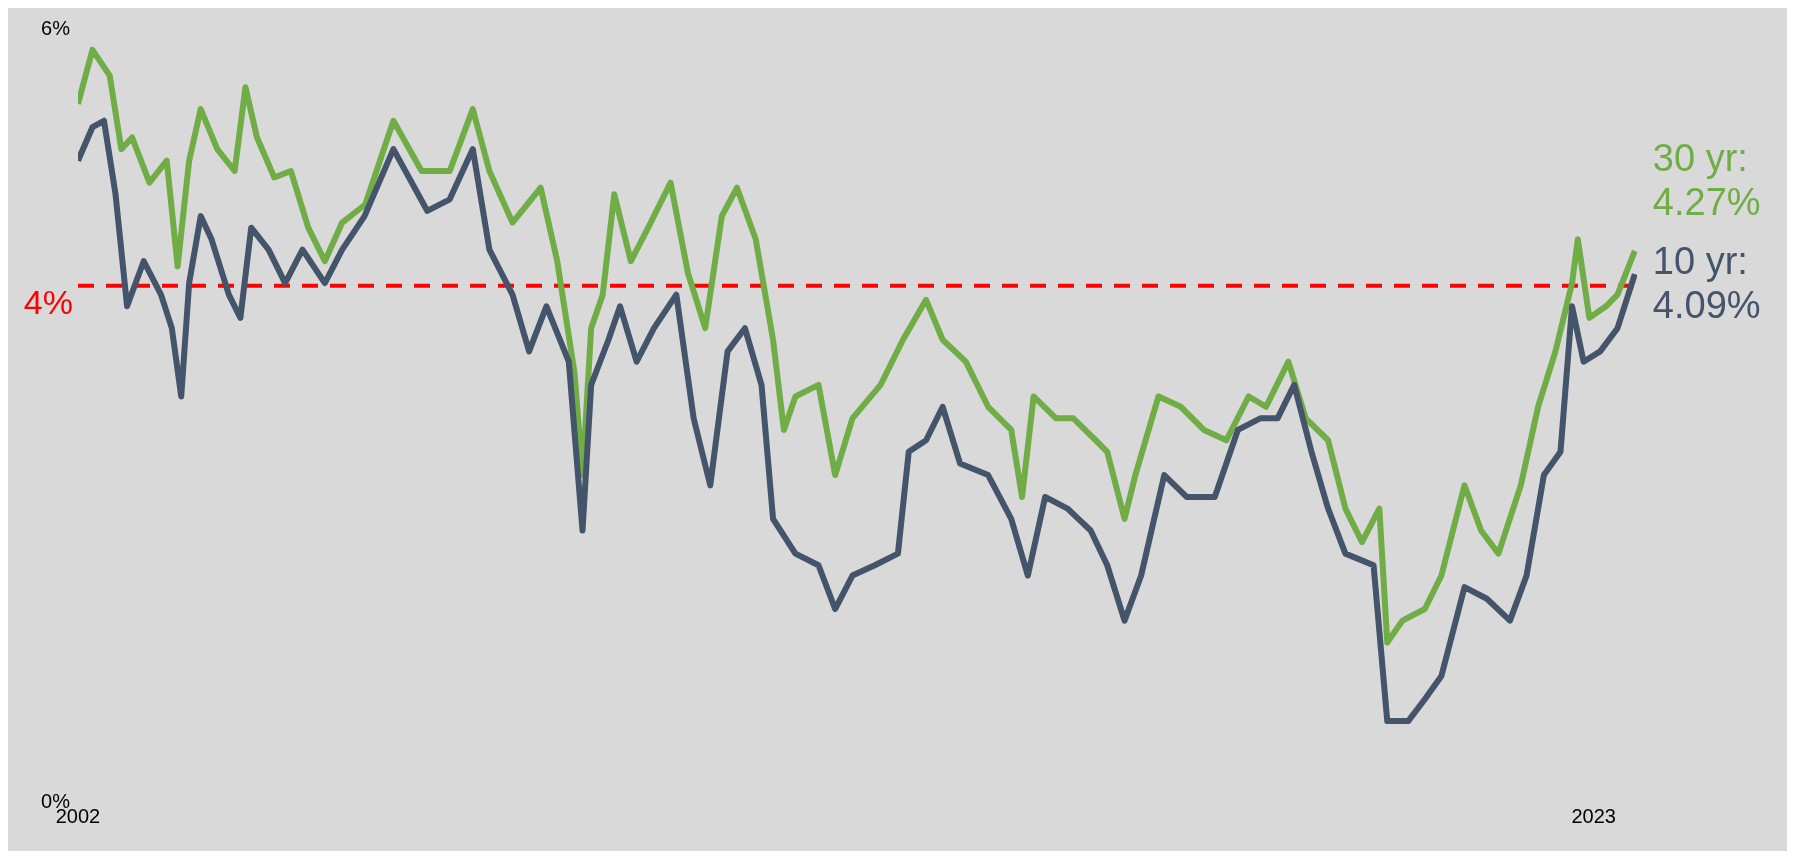 The image size is (1795, 859). Describe the element at coordinates (1706, 179) in the screenshot. I see `annotation: 30 yr: 4.27%` at that location.